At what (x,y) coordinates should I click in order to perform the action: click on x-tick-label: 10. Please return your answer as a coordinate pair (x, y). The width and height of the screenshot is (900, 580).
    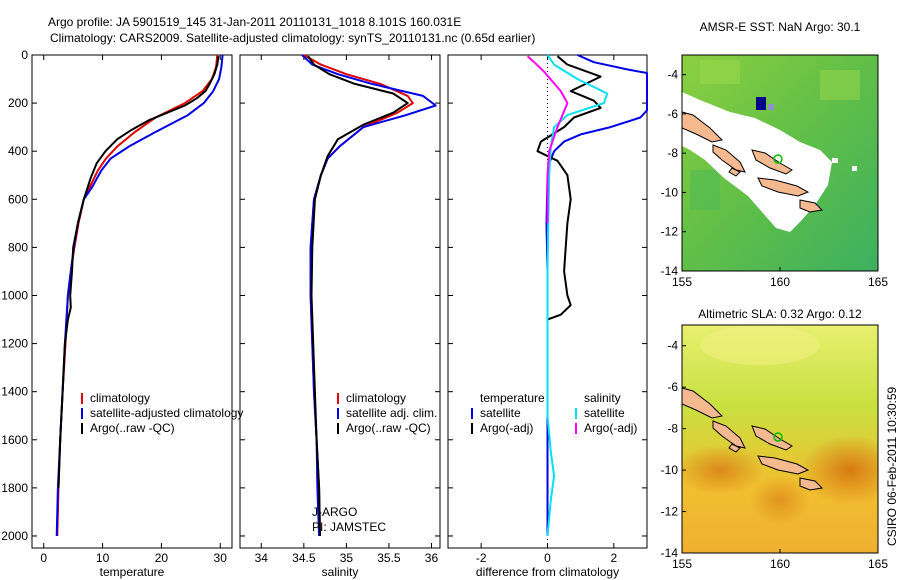
    Looking at the image, I should click on (103, 558).